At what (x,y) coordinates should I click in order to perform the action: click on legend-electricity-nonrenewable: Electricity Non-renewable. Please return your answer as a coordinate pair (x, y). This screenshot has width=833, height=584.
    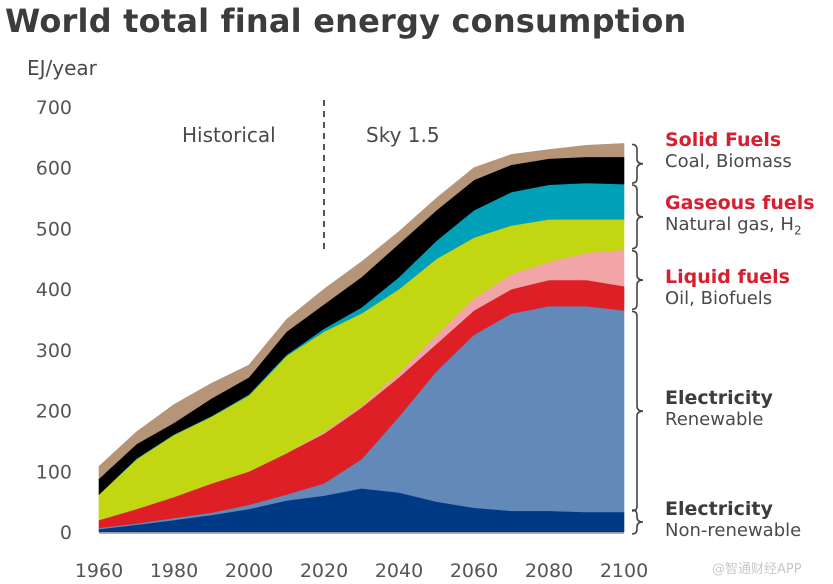
    Looking at the image, I should click on (733, 520).